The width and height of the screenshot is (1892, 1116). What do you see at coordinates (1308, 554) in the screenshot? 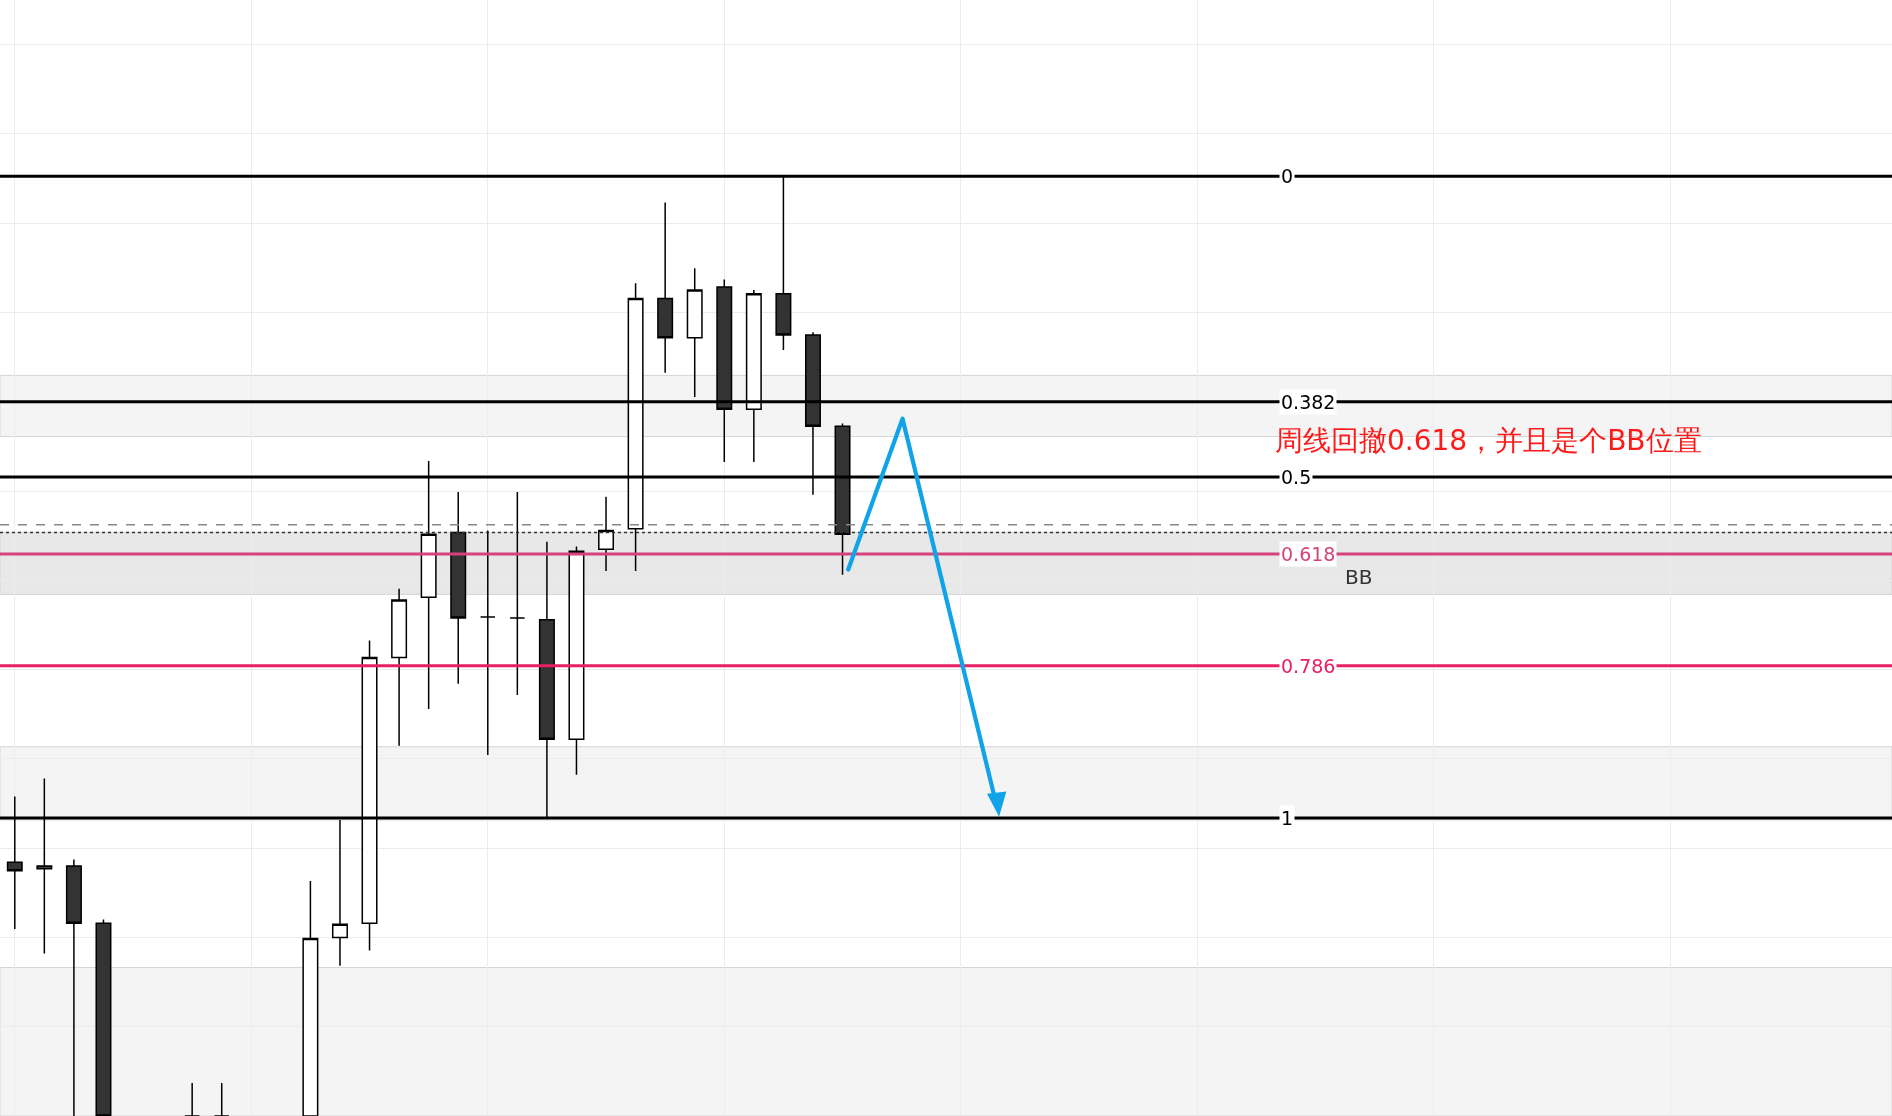
I see `annotation: 0.618` at bounding box center [1308, 554].